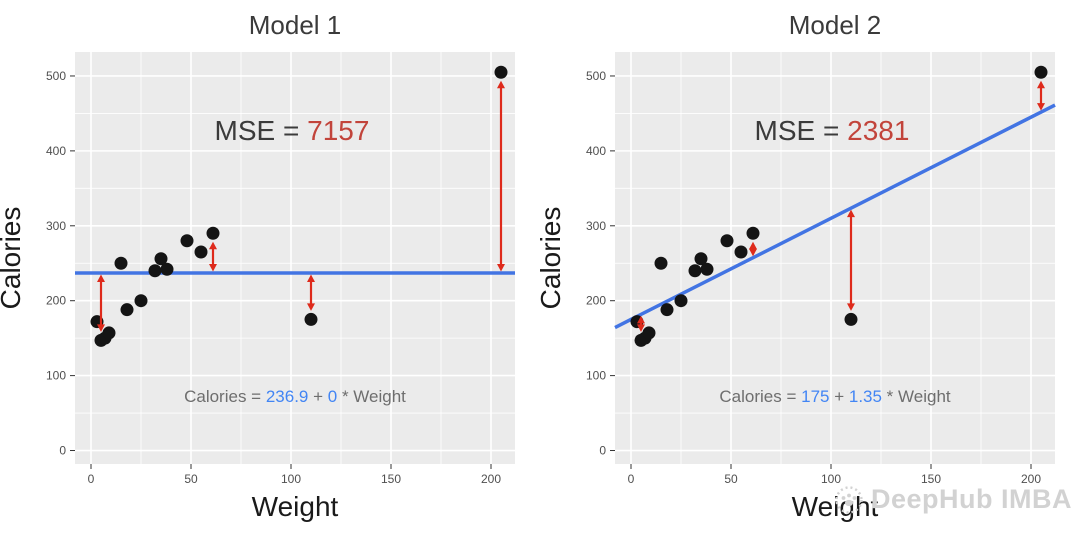  I want to click on watermark: DeepHub IMBA, so click(953, 499).